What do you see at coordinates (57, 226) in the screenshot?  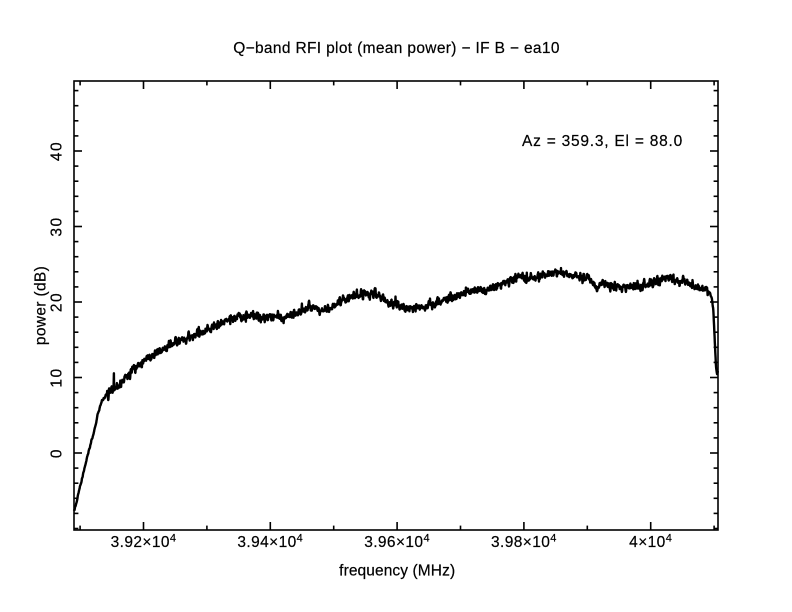 I see `svg-text: 30` at bounding box center [57, 226].